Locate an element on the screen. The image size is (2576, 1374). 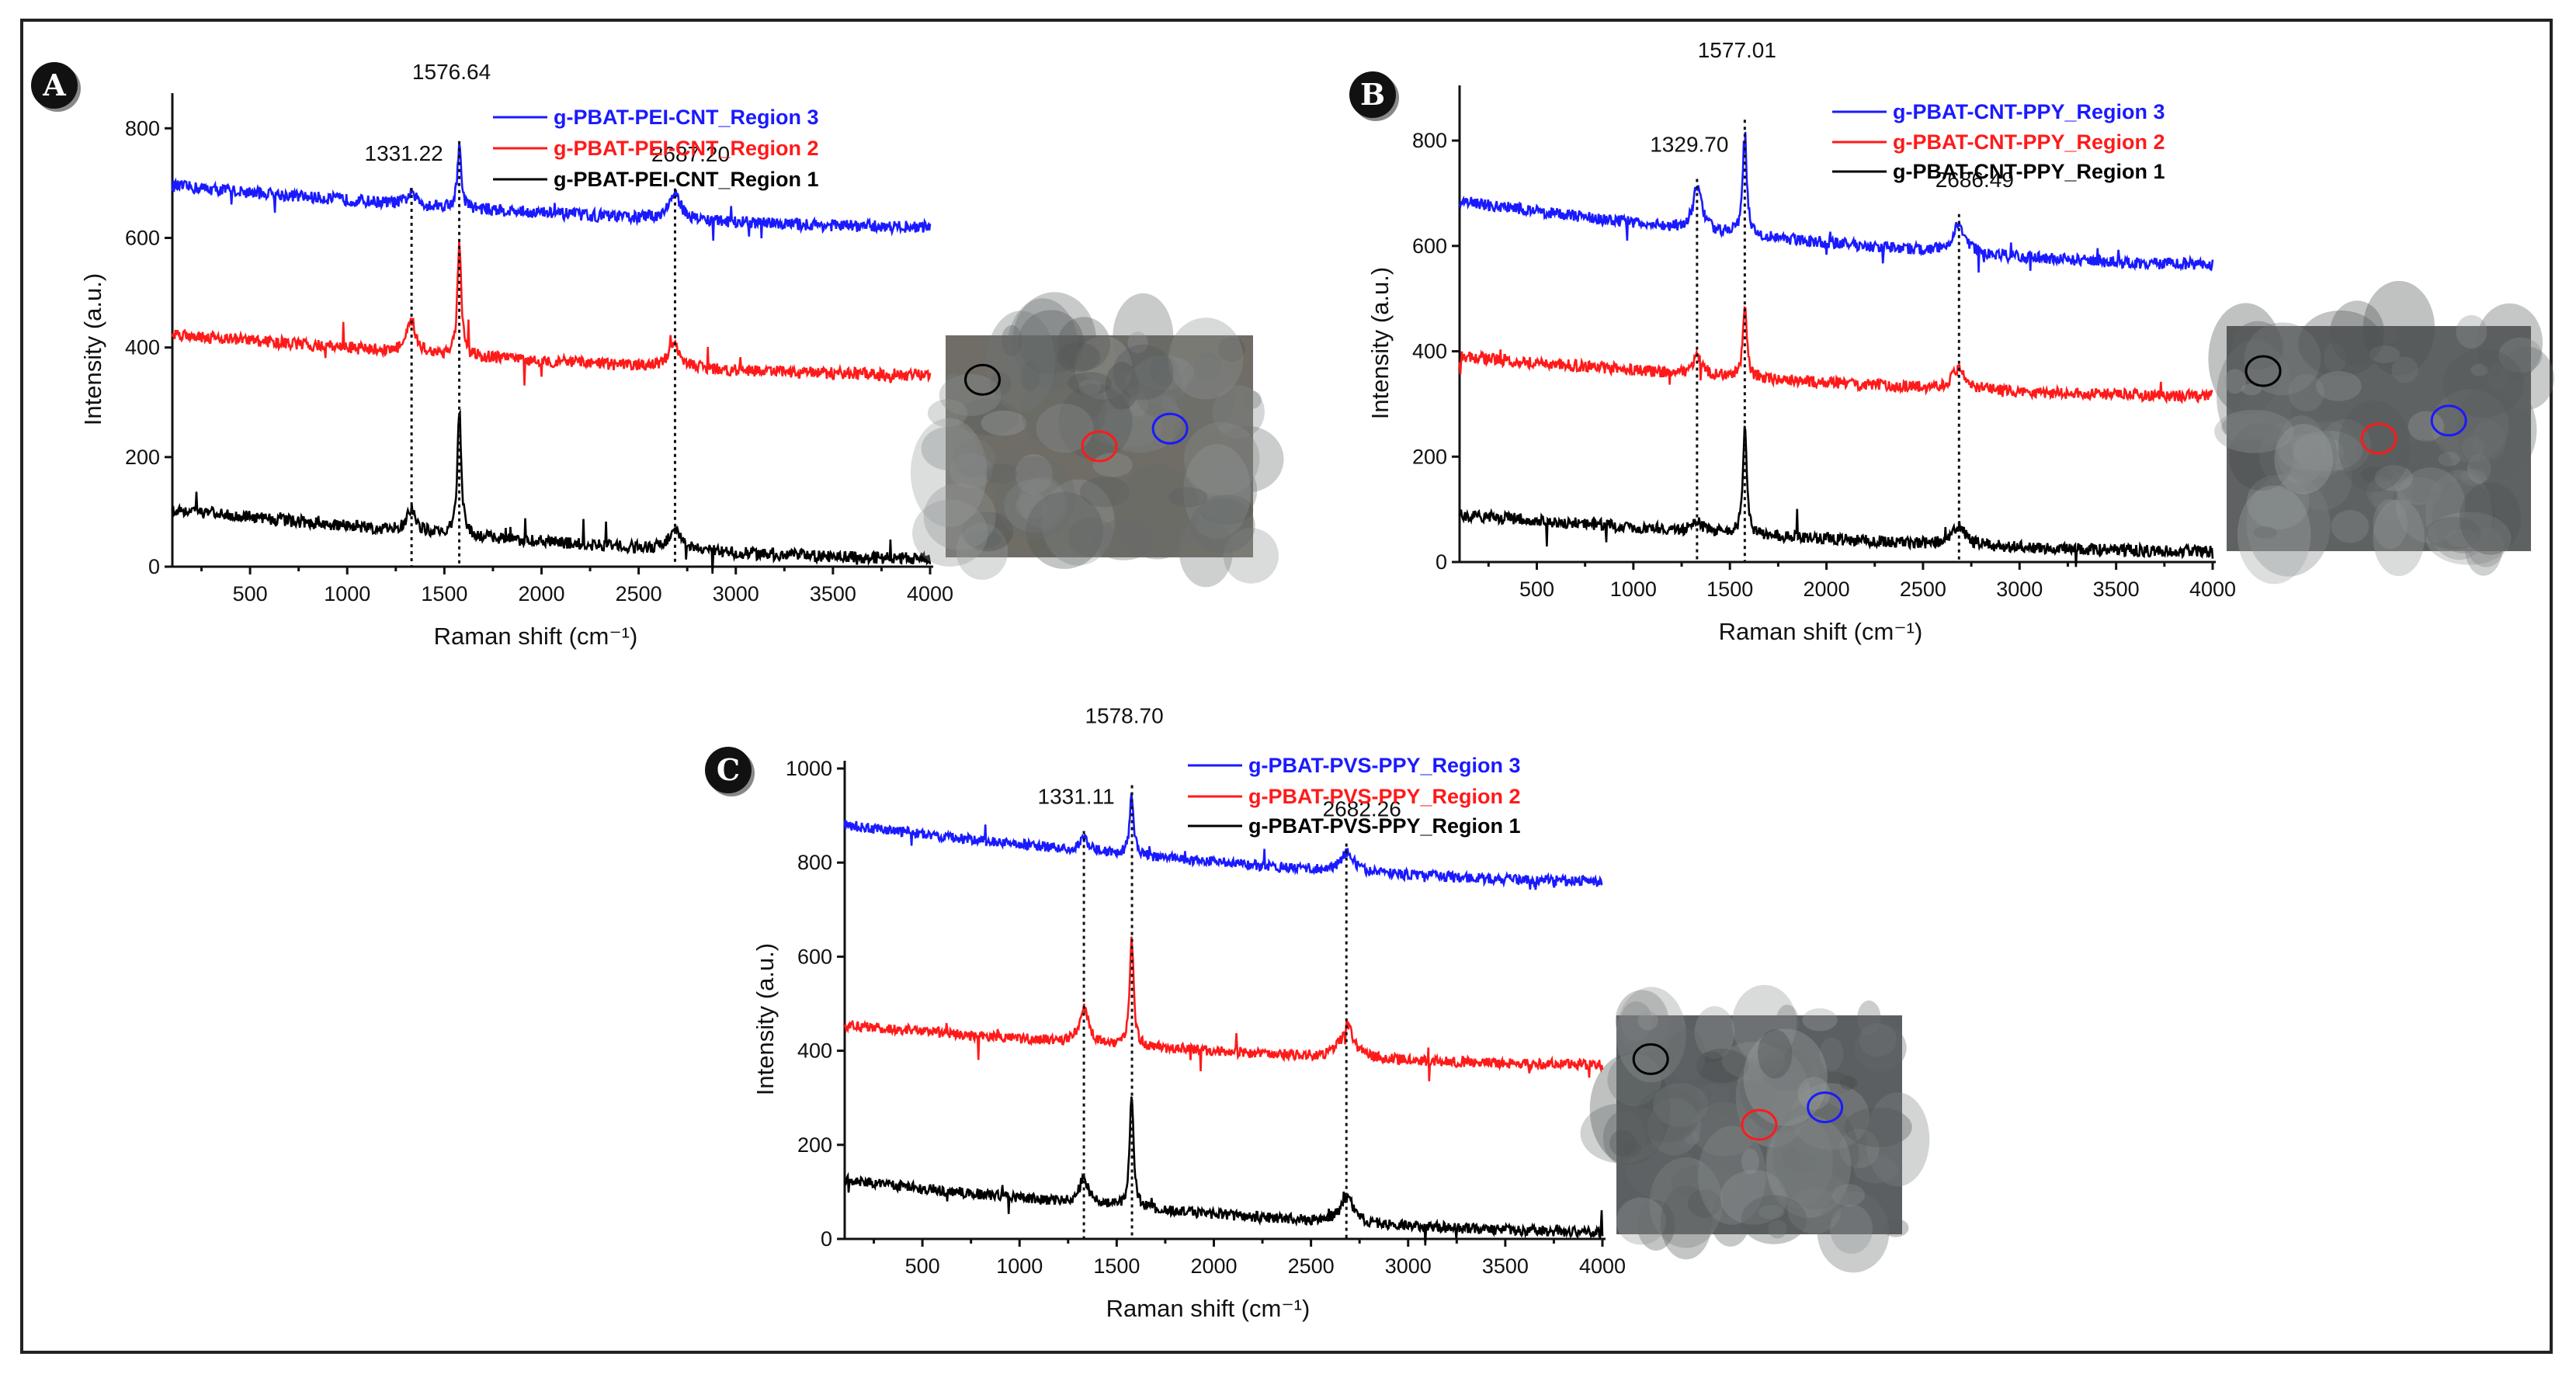
x-tick-label: 500 is located at coordinates (250, 593).